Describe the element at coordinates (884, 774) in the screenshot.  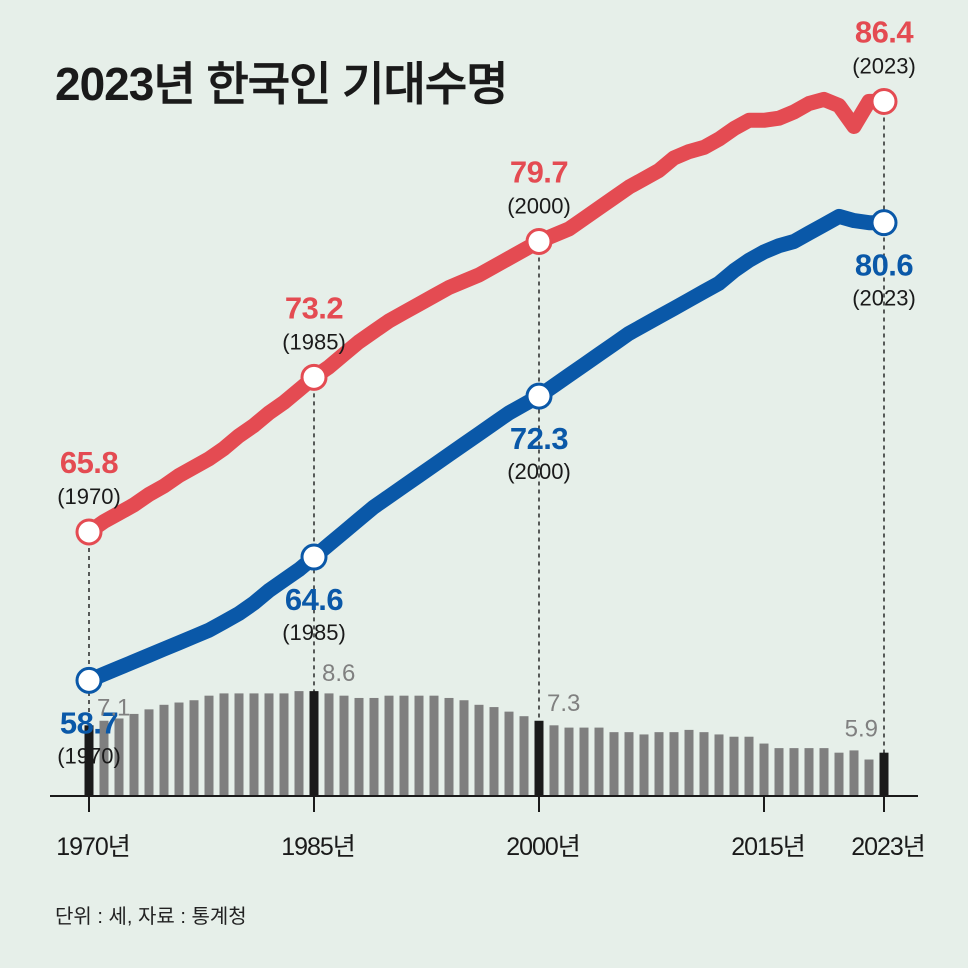
I see `bar-2023` at that location.